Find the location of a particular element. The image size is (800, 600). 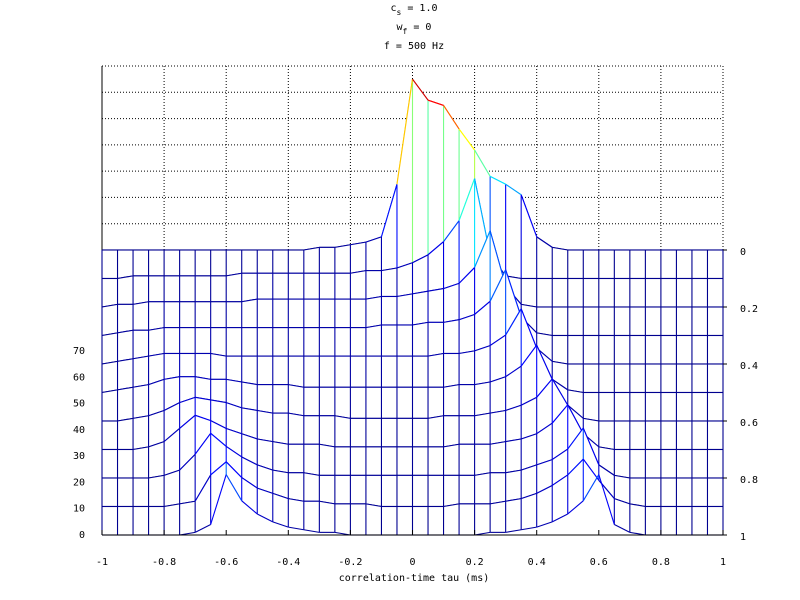

y-tick-label: 0.6 is located at coordinates (749, 423).